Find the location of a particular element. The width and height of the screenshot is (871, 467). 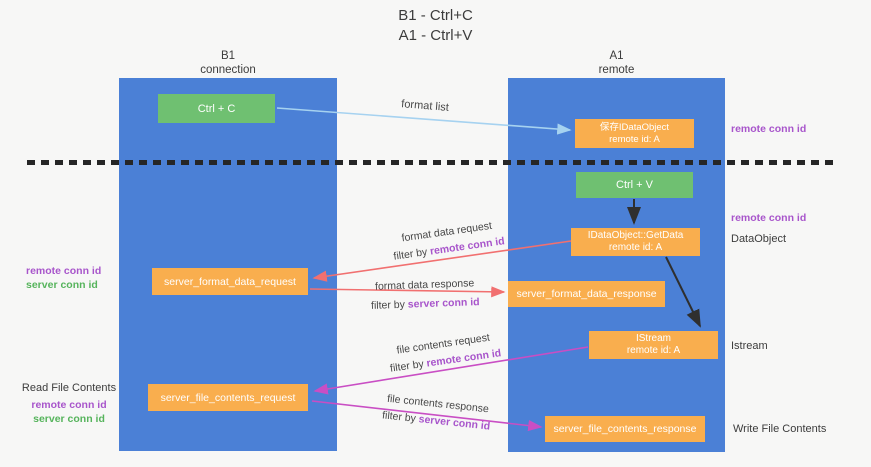

save-idataobject-box: 保存IDataObject remote id: A is located at coordinates (634, 133).